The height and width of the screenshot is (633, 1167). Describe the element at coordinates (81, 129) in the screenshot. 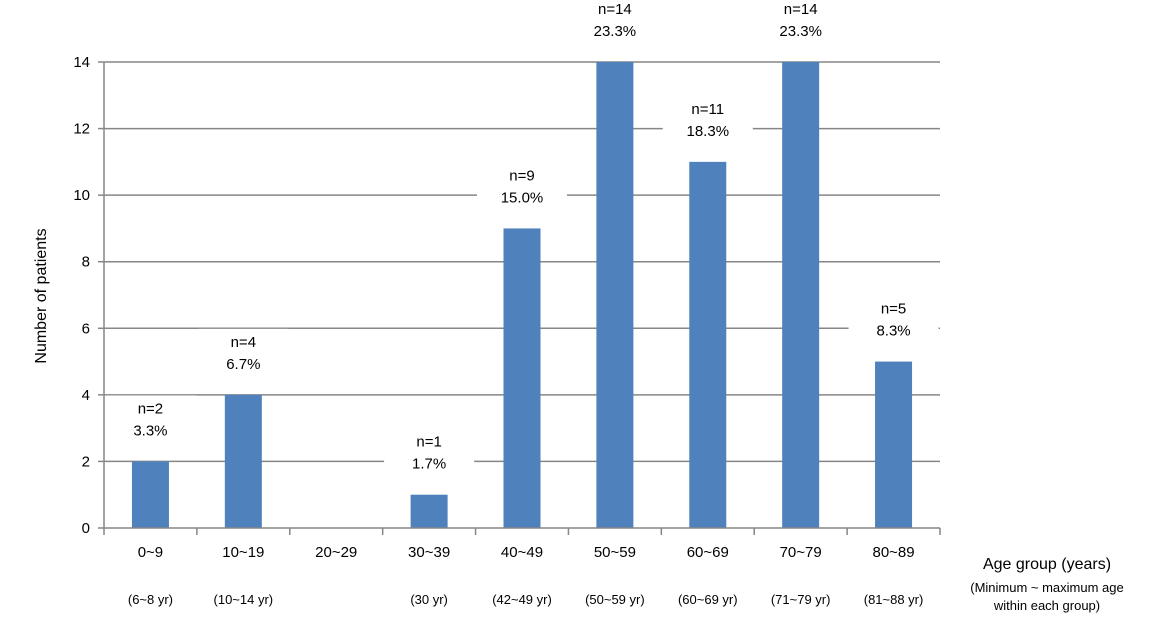

I see `y-tick-label: 12` at that location.